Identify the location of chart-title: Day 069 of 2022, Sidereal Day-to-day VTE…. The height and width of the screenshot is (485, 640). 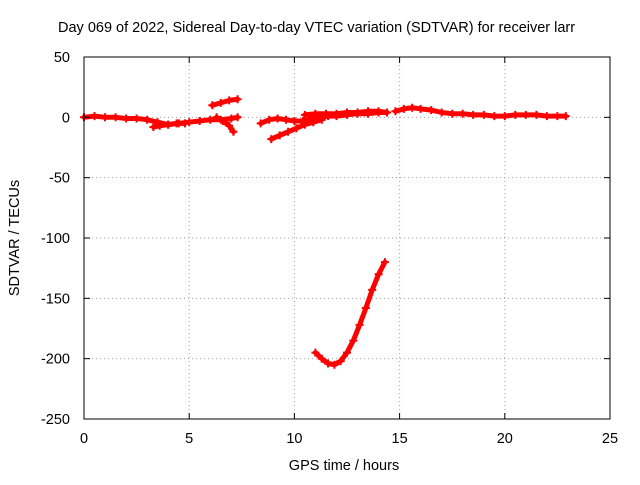
(316, 28).